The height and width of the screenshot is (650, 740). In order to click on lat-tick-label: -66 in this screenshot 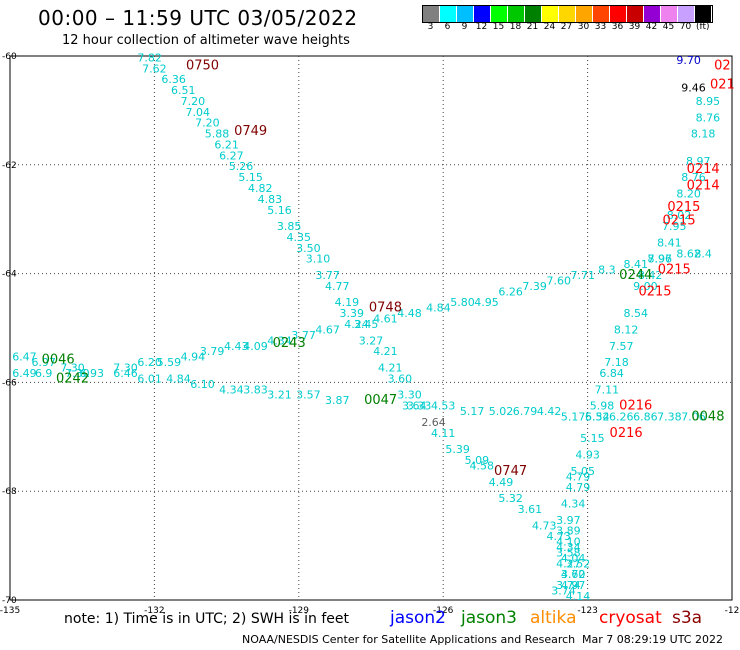, I will do `click(9, 383)`.